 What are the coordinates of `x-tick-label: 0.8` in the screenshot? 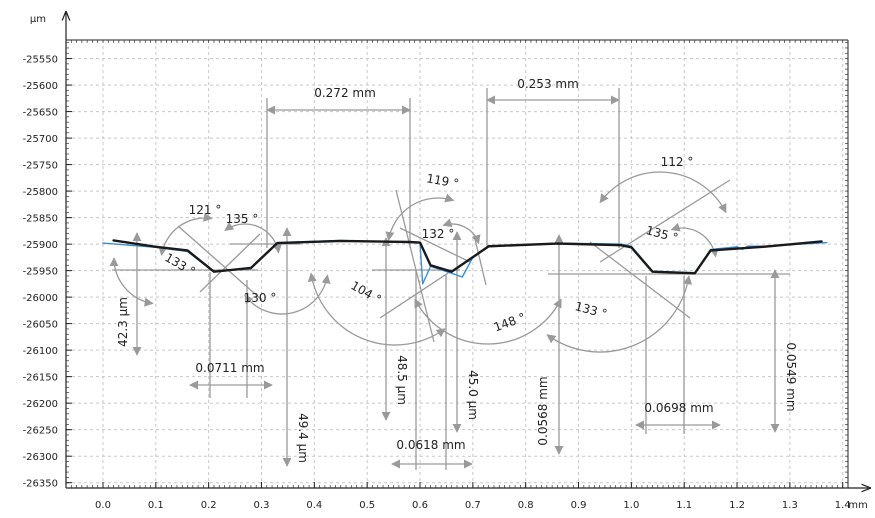 It's located at (526, 505).